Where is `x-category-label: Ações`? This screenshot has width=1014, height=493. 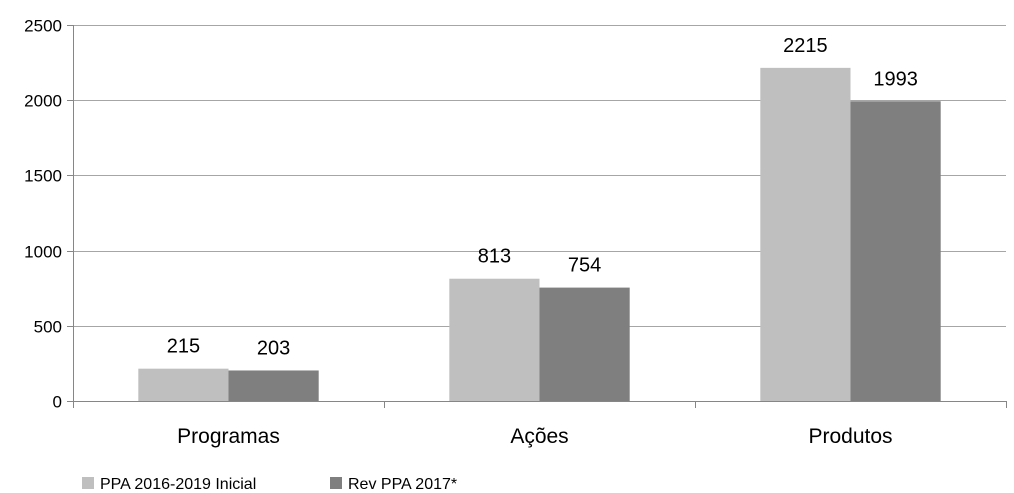 x-category-label: Ações is located at coordinates (539, 436).